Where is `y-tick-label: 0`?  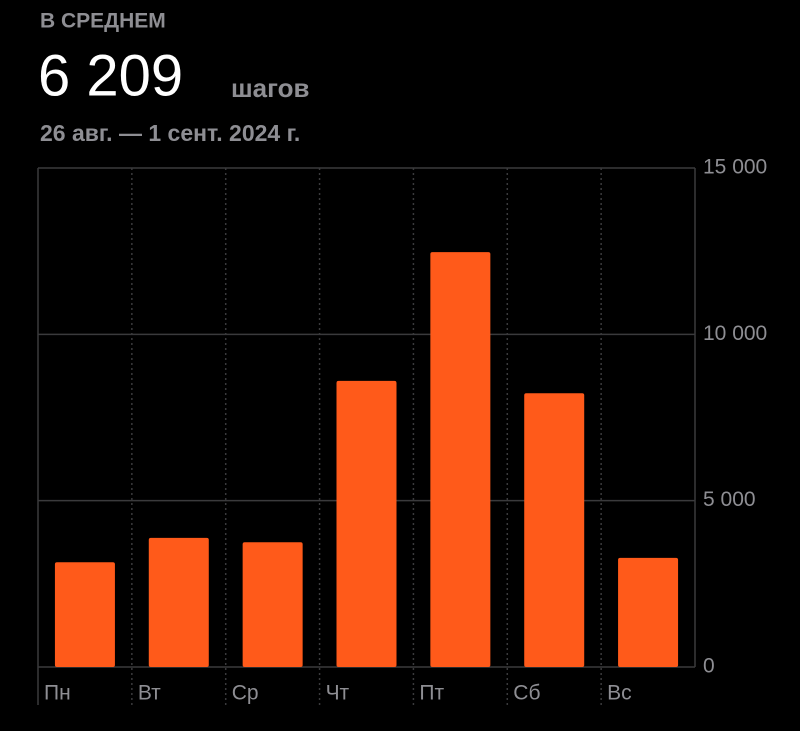 y-tick-label: 0 is located at coordinates (709, 666).